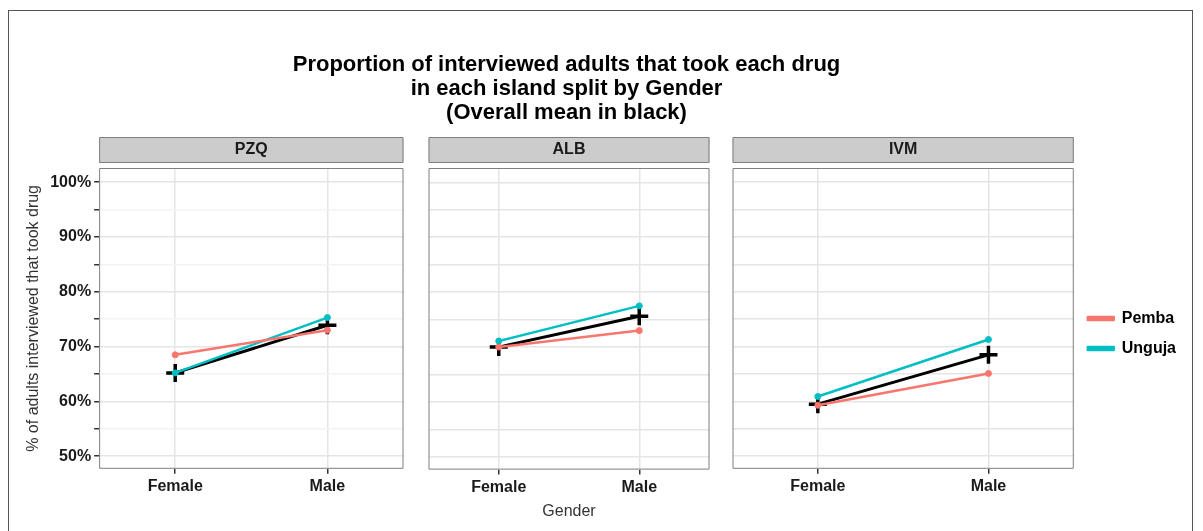 Image resolution: width=1203 pixels, height=531 pixels. I want to click on legend-label: Unguja, so click(1149, 347).